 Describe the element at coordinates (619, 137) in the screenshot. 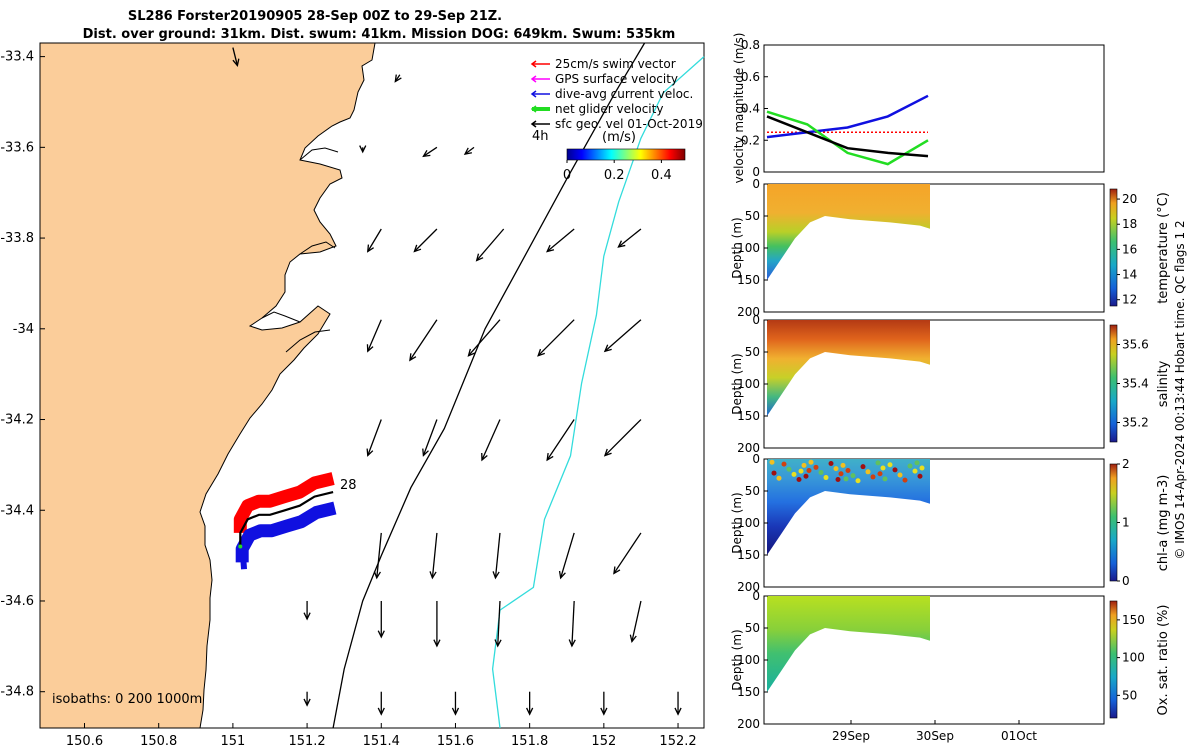

I see `map-colorbar-title: (m/s)` at that location.